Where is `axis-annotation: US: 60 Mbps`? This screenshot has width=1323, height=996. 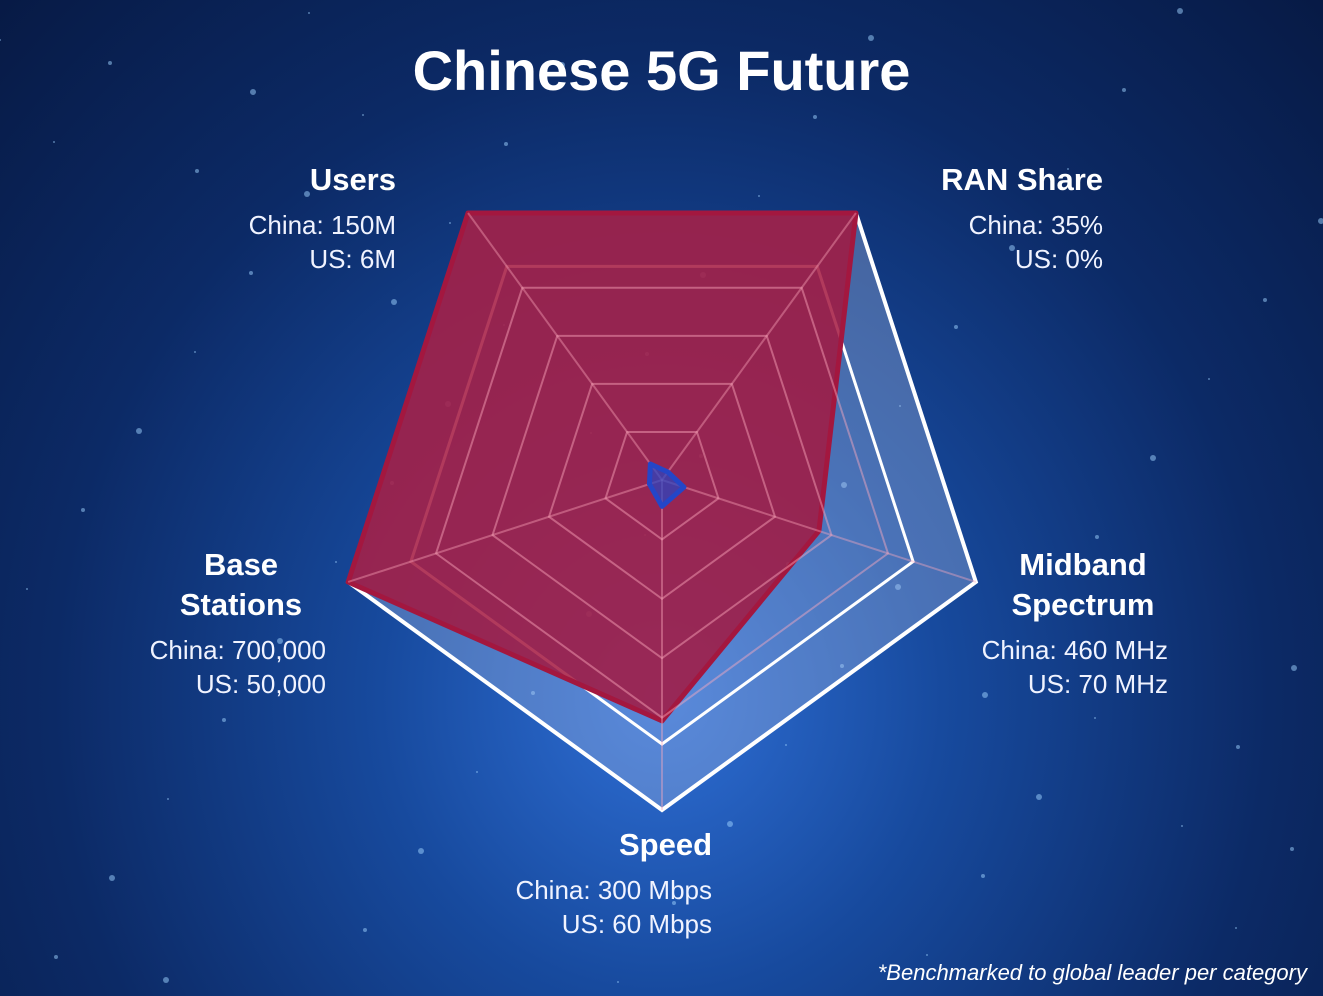 axis-annotation: US: 60 Mbps is located at coordinates (636, 924).